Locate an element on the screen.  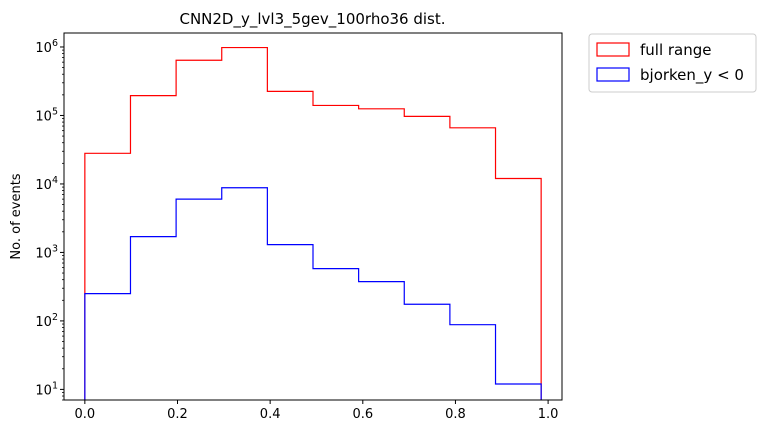
legend-box is located at coordinates (672, 63).